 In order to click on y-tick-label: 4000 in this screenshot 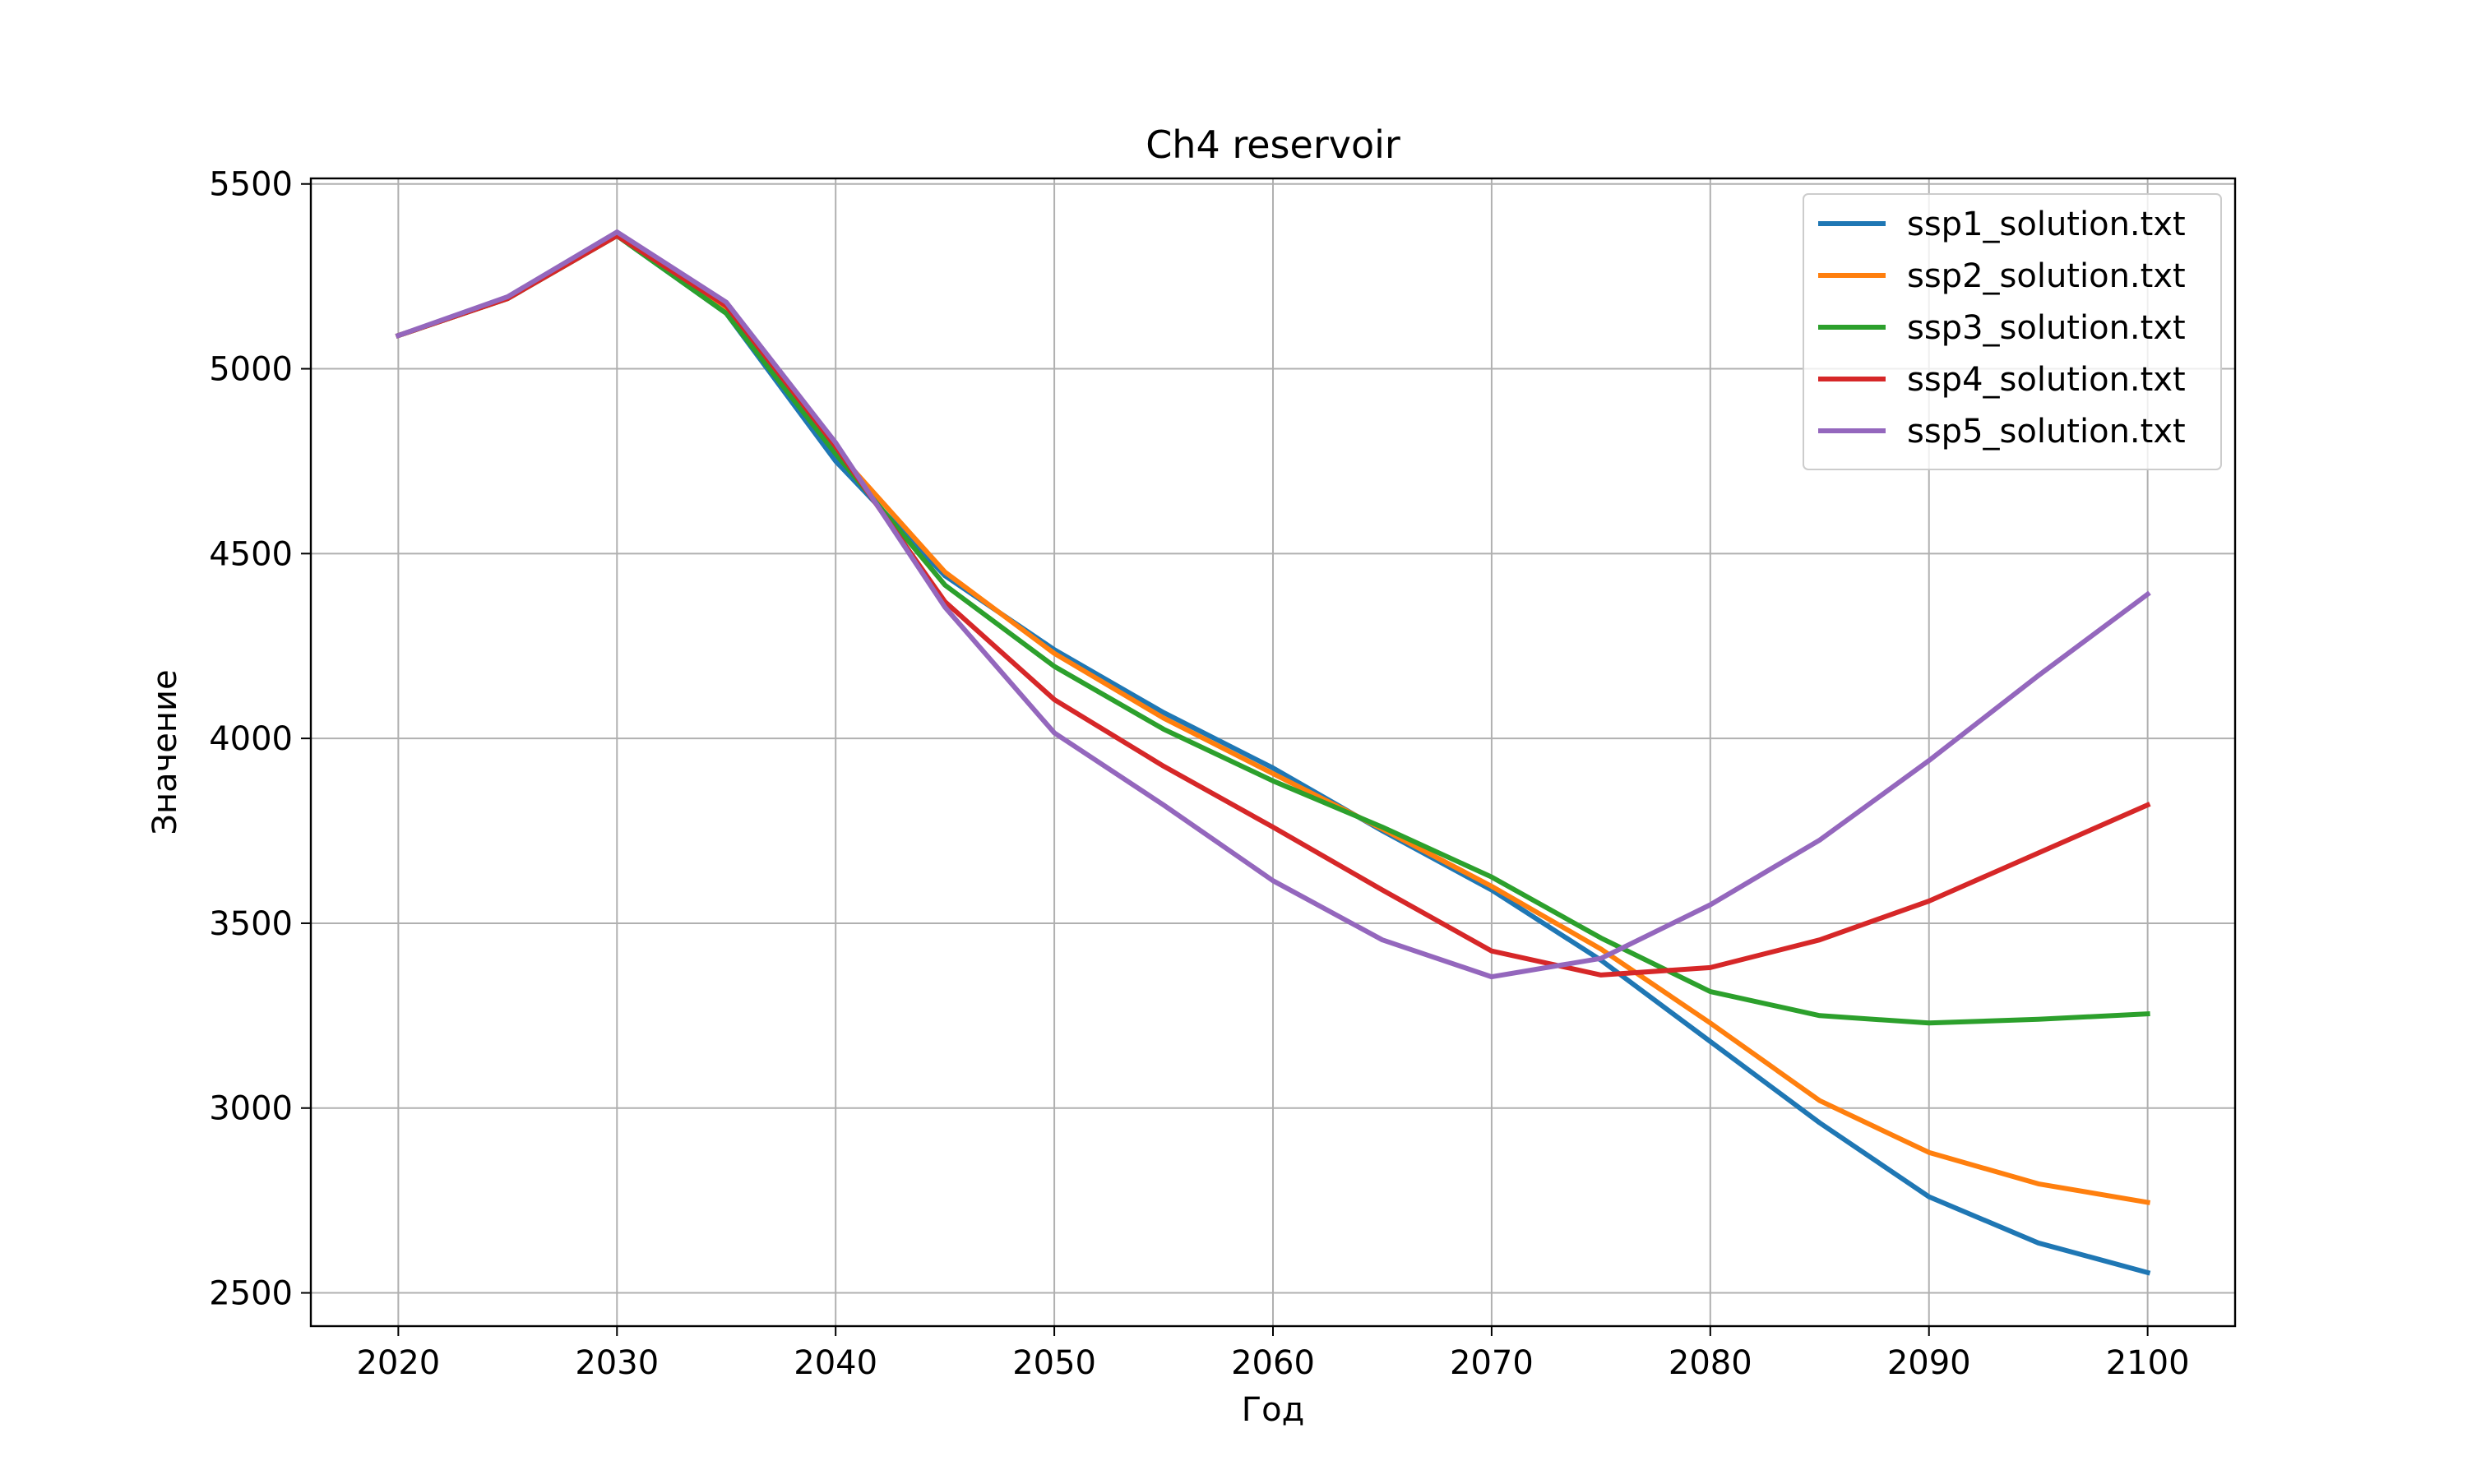, I will do `click(251, 739)`.